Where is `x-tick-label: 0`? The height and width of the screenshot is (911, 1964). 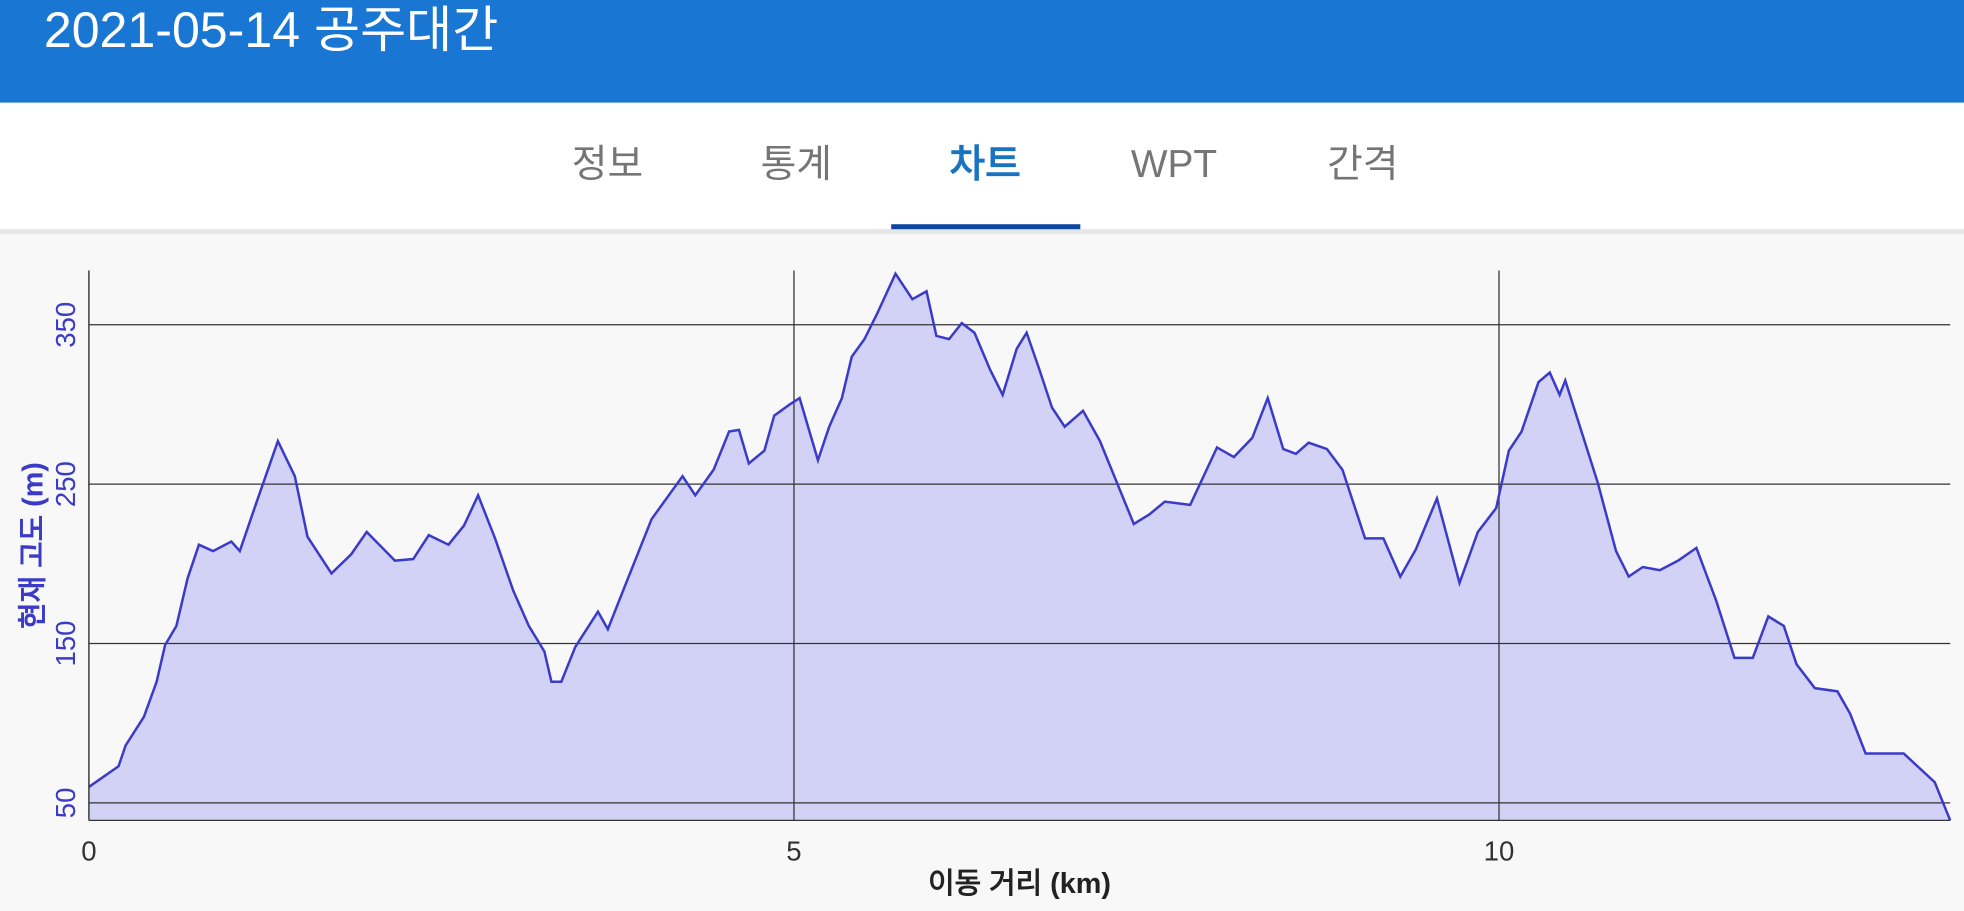 x-tick-label: 0 is located at coordinates (88, 850).